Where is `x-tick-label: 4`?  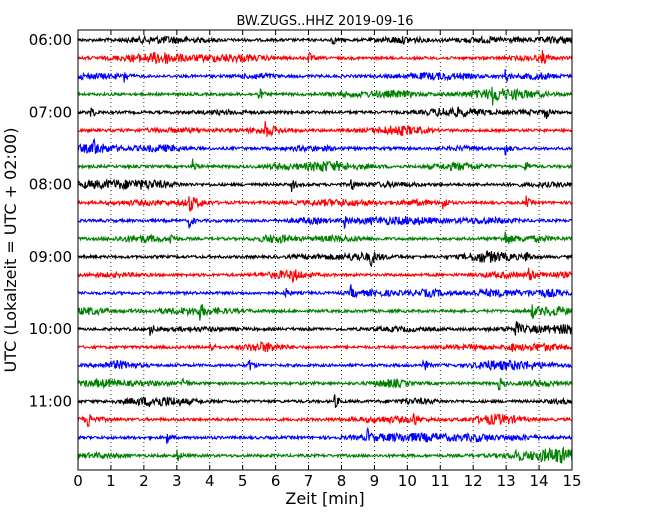 x-tick-label: 4 is located at coordinates (210, 481).